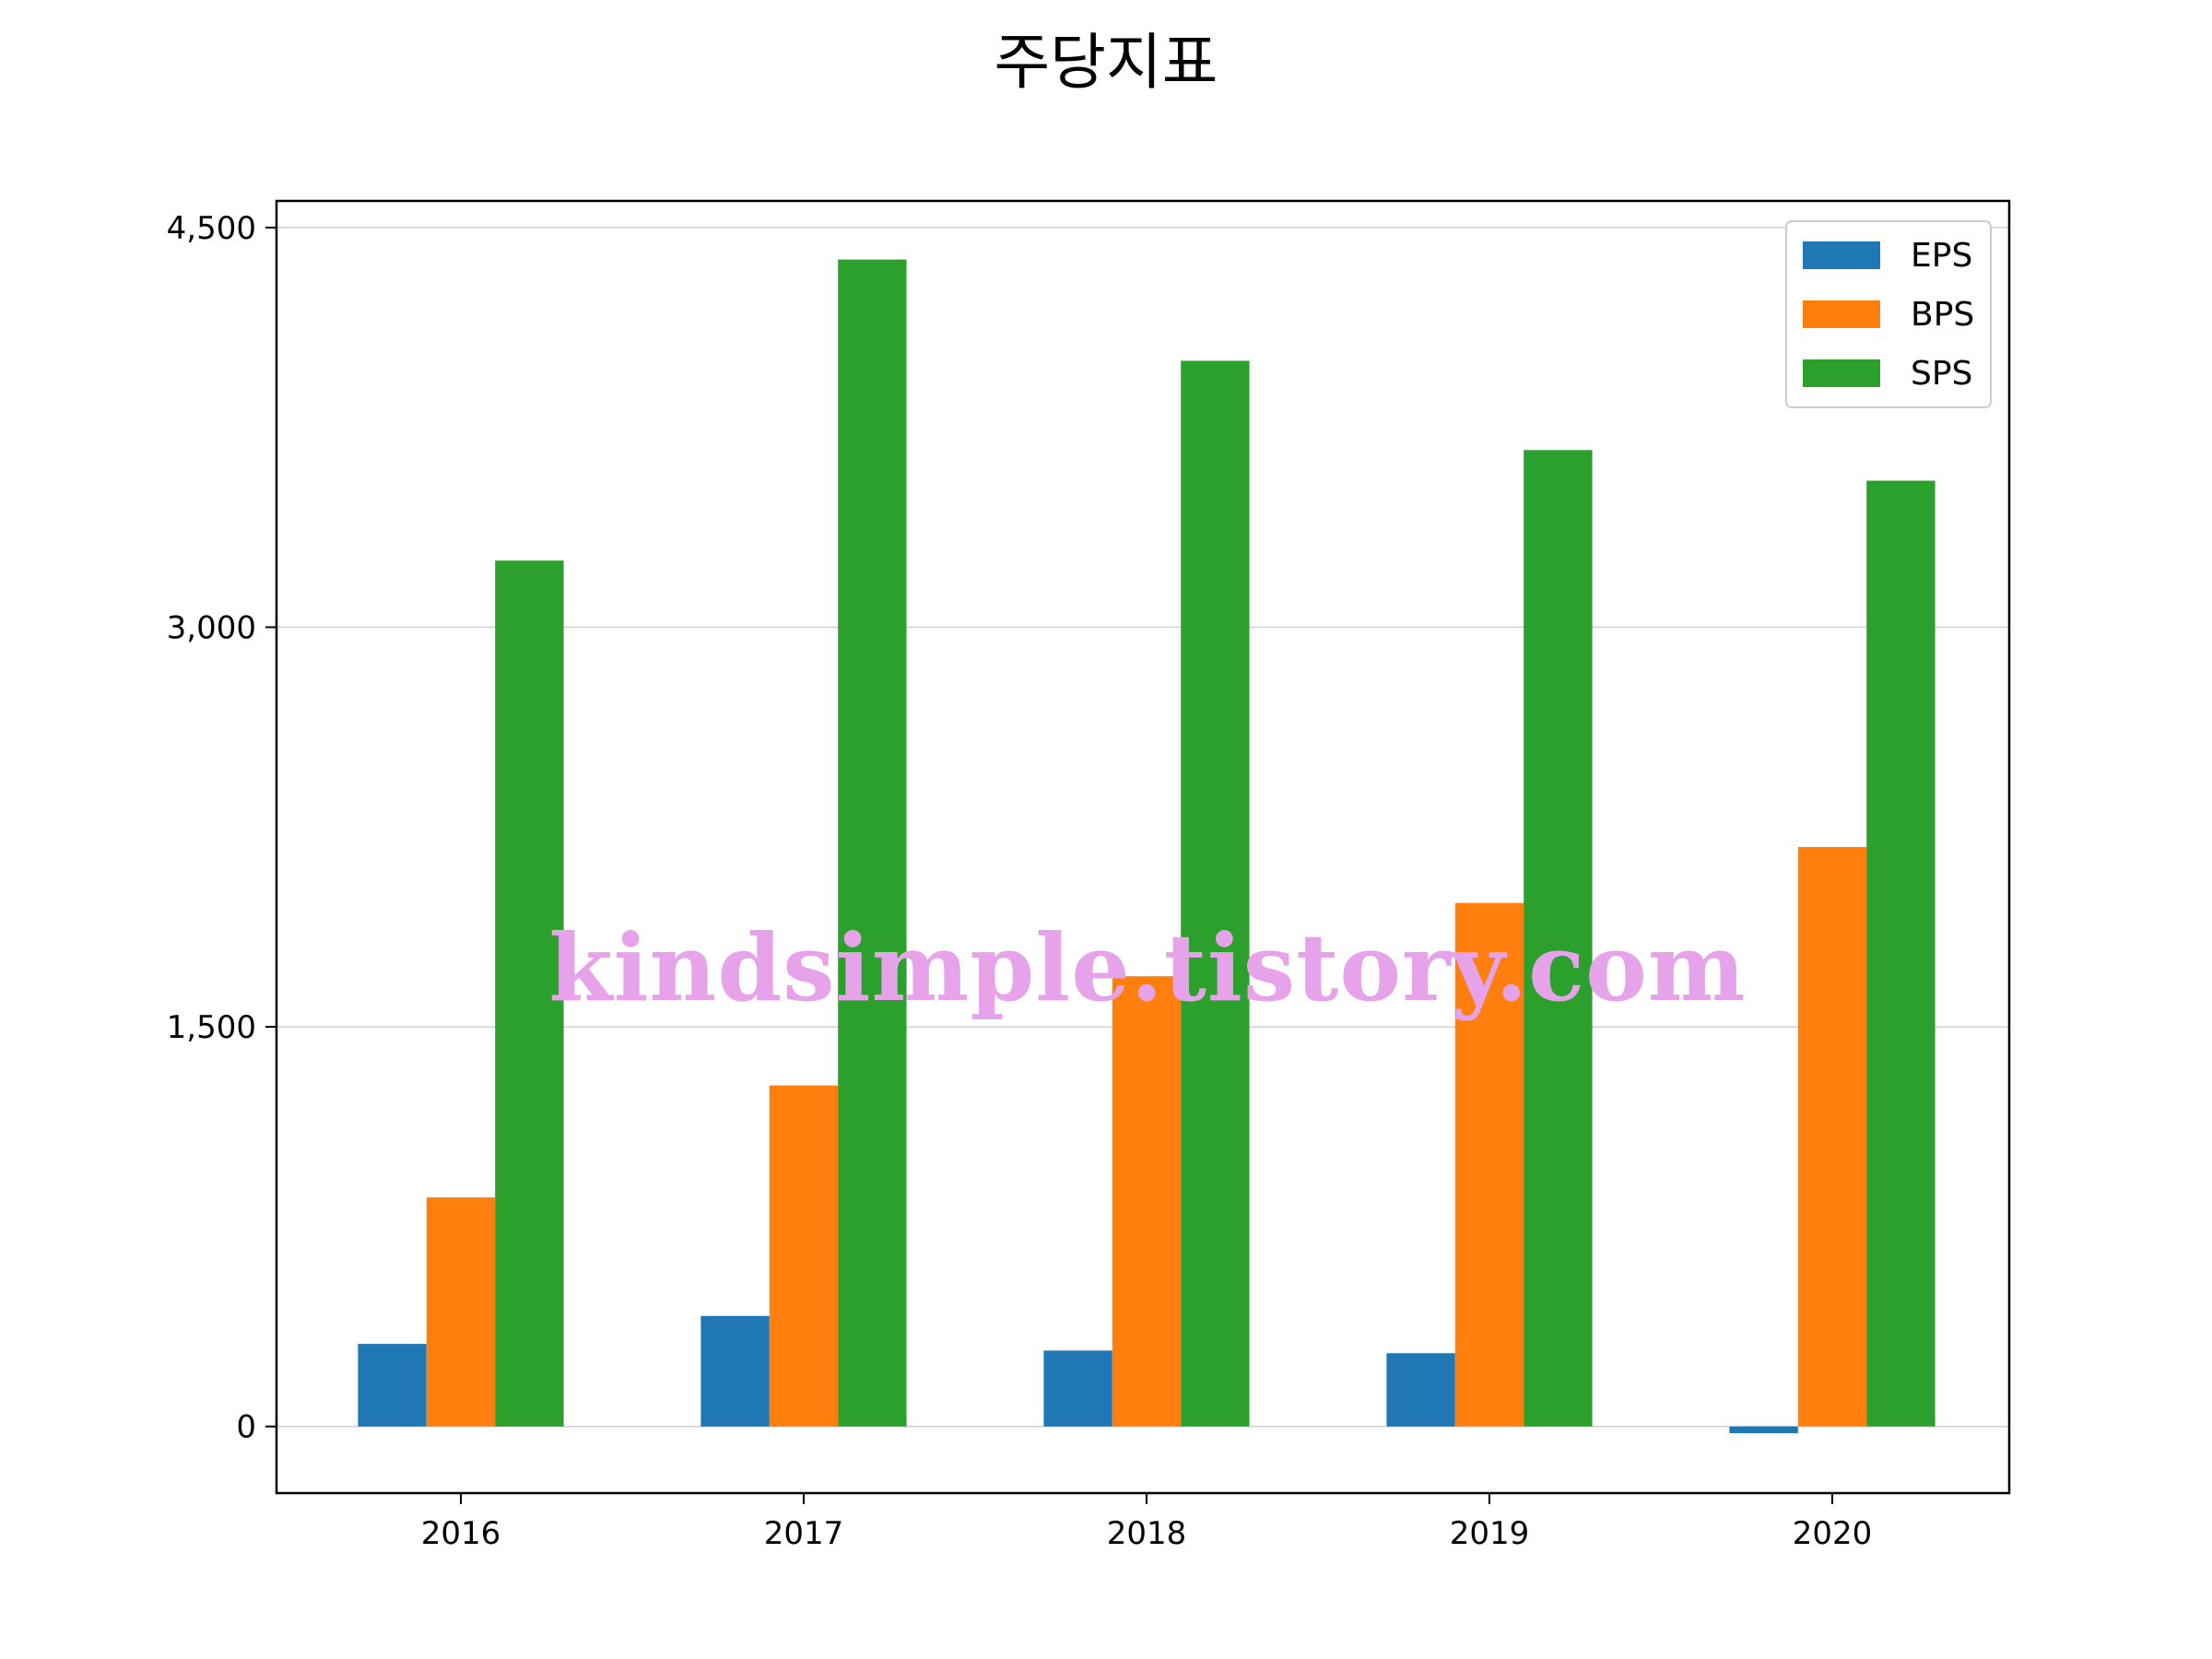  I want to click on y-tick-label: 0, so click(246, 1427).